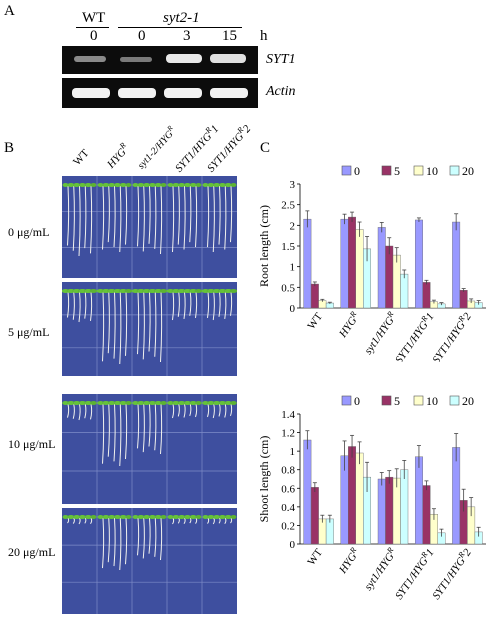 Image resolution: width=497 pixels, height=618 pixels. Describe the element at coordinates (349, 561) in the screenshot. I see `x-tick-label: HYGR` at that location.